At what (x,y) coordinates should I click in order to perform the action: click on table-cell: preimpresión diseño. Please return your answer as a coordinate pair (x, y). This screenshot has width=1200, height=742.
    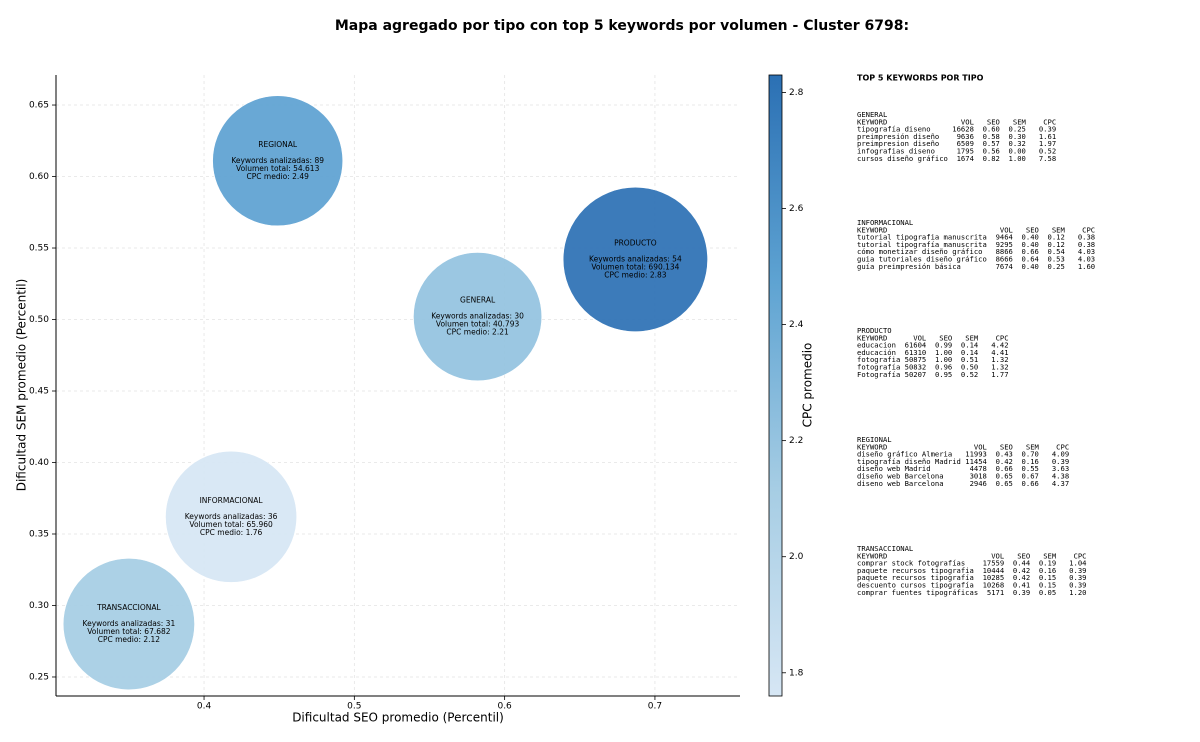
    Looking at the image, I should click on (898, 136).